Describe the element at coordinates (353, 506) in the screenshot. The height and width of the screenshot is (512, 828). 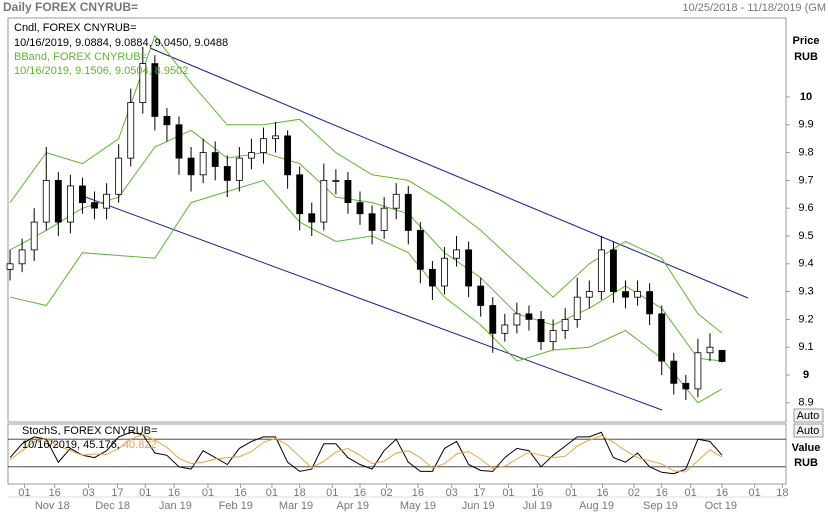
I see `month-label: Apr 19` at that location.